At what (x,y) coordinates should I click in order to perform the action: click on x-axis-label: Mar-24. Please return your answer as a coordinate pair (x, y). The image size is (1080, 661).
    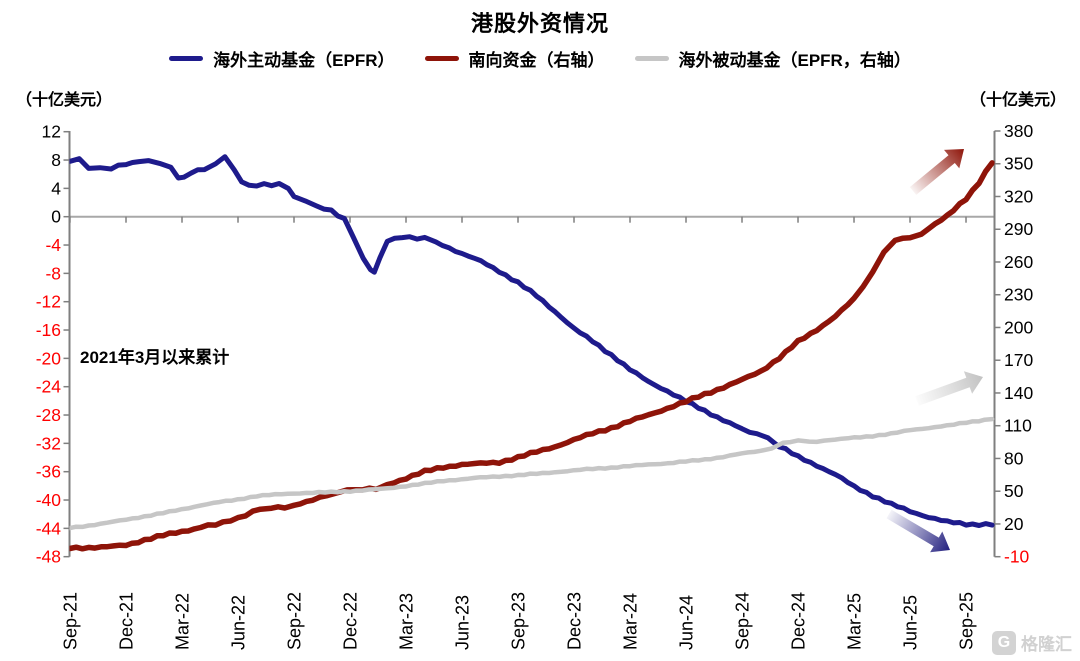
    Looking at the image, I should click on (631, 621).